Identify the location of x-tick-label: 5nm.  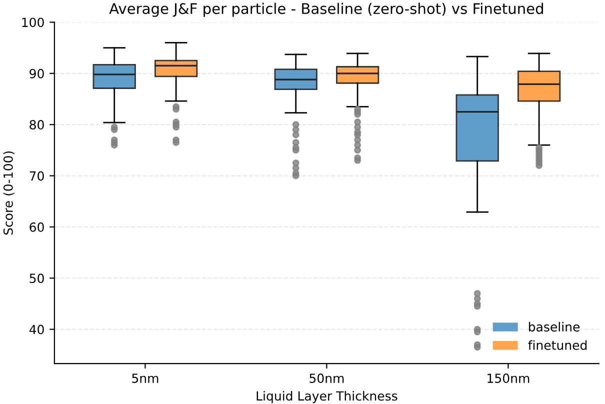
(145, 378).